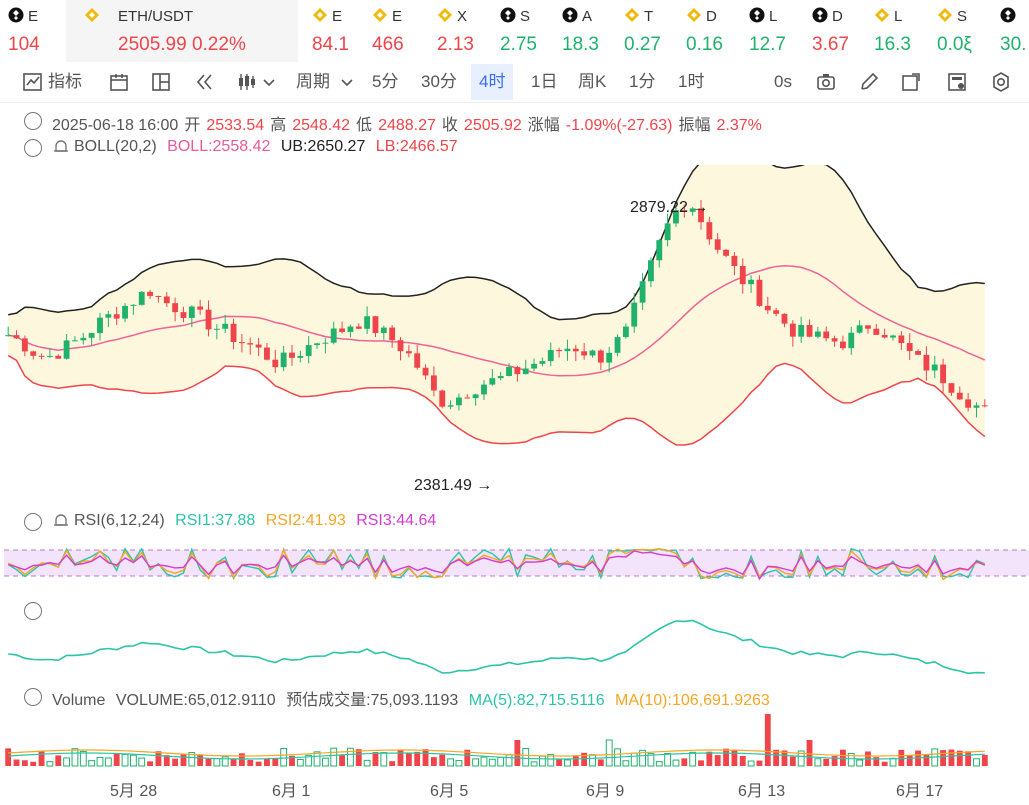  What do you see at coordinates (347, 82) in the screenshot?
I see `period-chevron-icon` at bounding box center [347, 82].